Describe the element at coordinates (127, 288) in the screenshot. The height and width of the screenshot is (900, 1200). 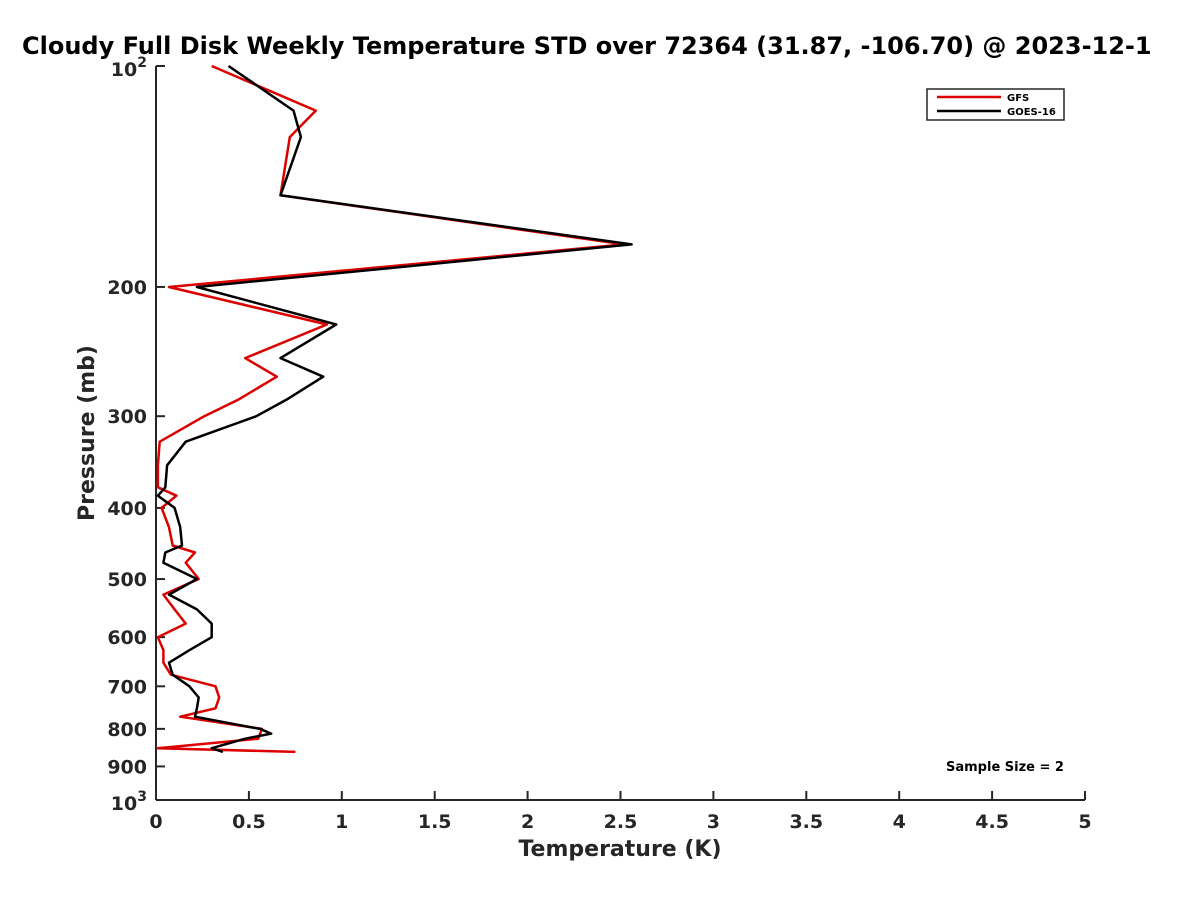
I see `y-tick-label: 200` at that location.